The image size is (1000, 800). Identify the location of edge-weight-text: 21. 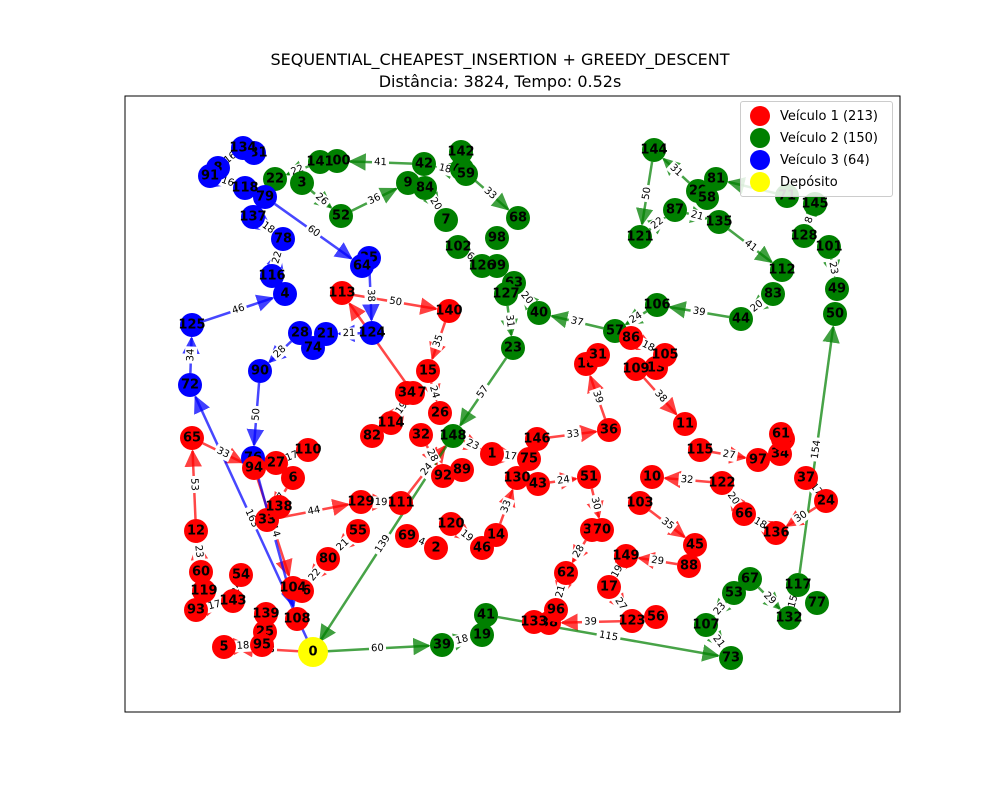
(696, 216).